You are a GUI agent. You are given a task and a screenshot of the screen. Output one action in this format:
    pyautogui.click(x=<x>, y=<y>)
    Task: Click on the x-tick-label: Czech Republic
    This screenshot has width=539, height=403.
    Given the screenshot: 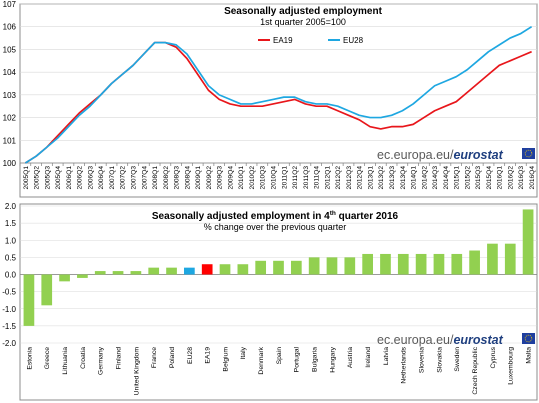 What is the action you would take?
    pyautogui.click(x=475, y=370)
    